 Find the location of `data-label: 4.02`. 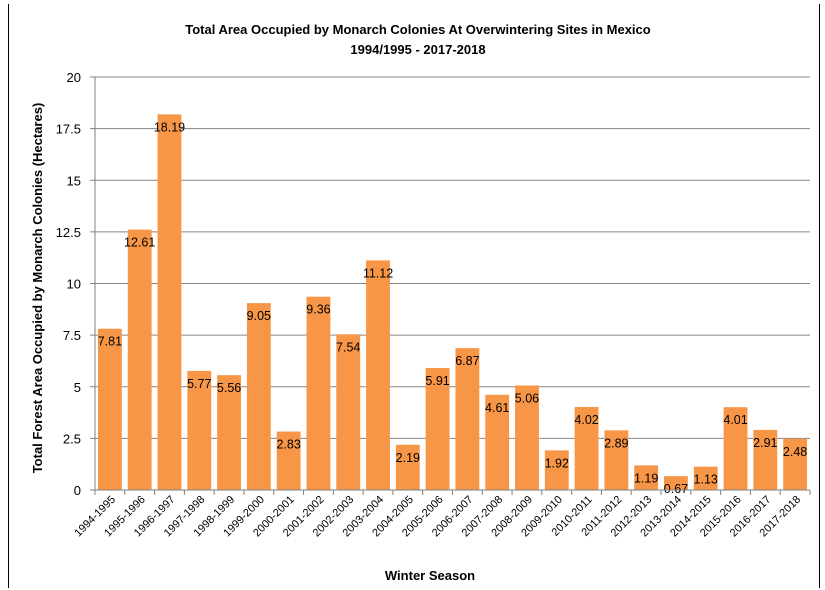

data-label: 4.02 is located at coordinates (586, 420).